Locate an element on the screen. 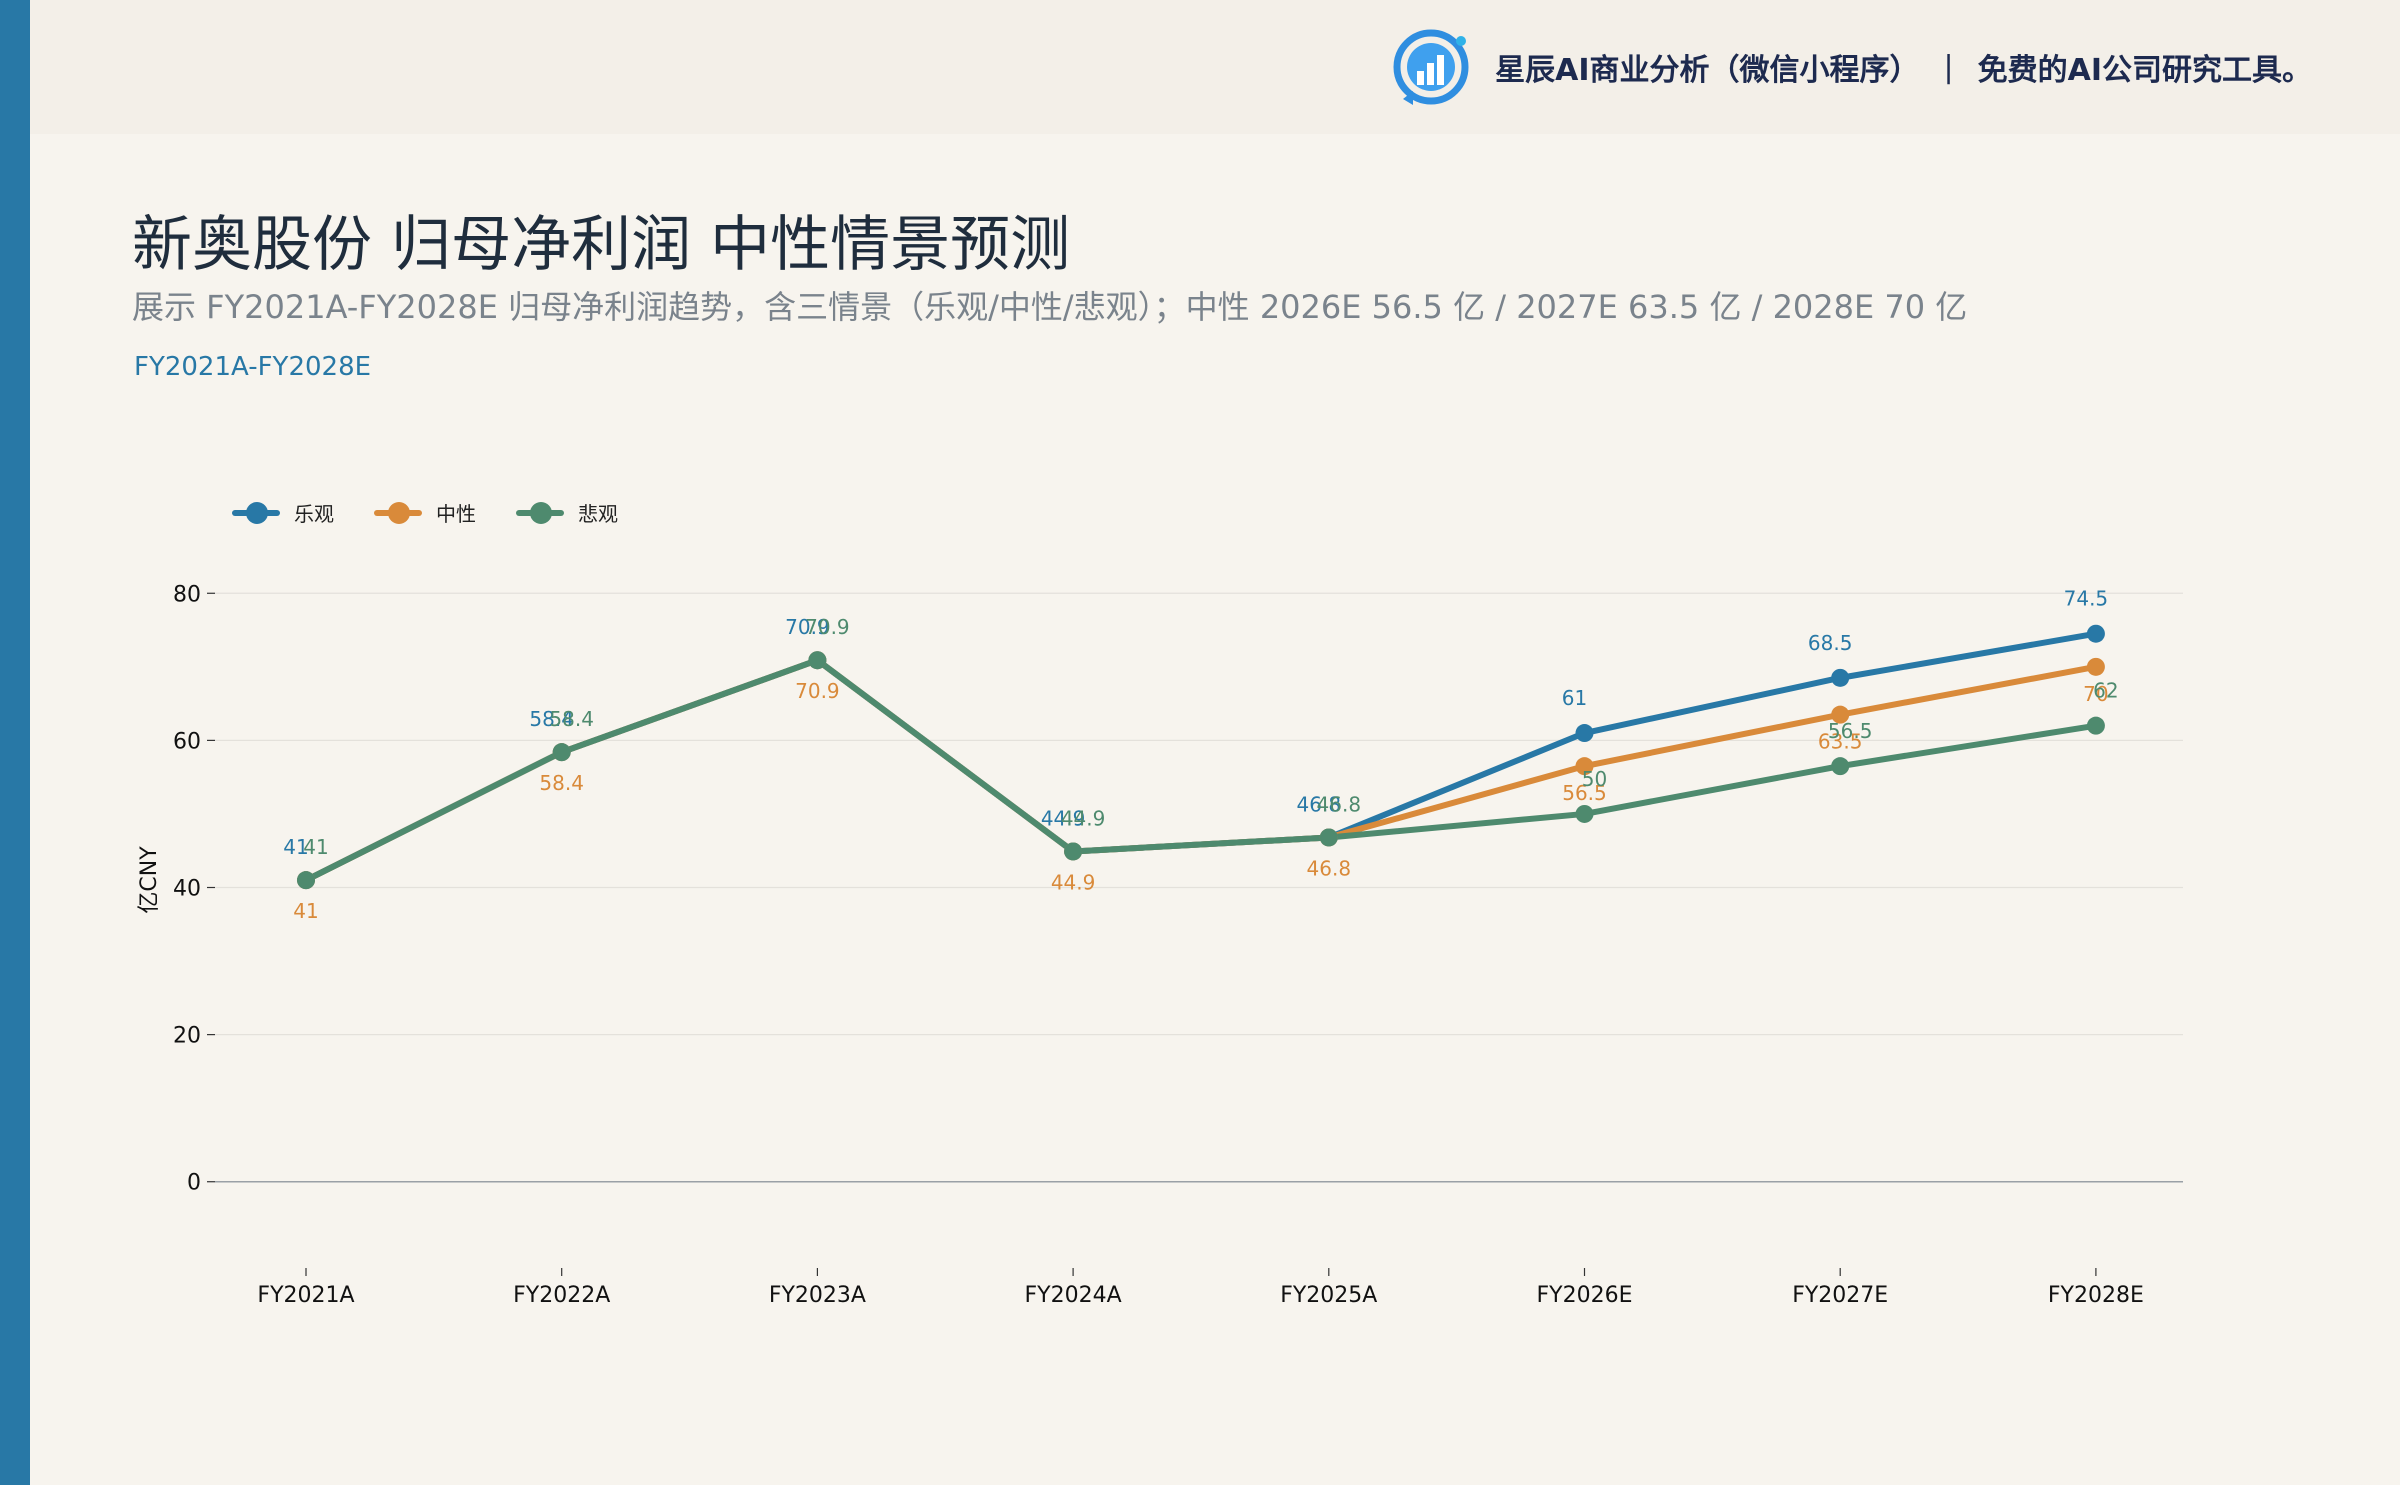  legend-label: 悲观 is located at coordinates (598, 514).